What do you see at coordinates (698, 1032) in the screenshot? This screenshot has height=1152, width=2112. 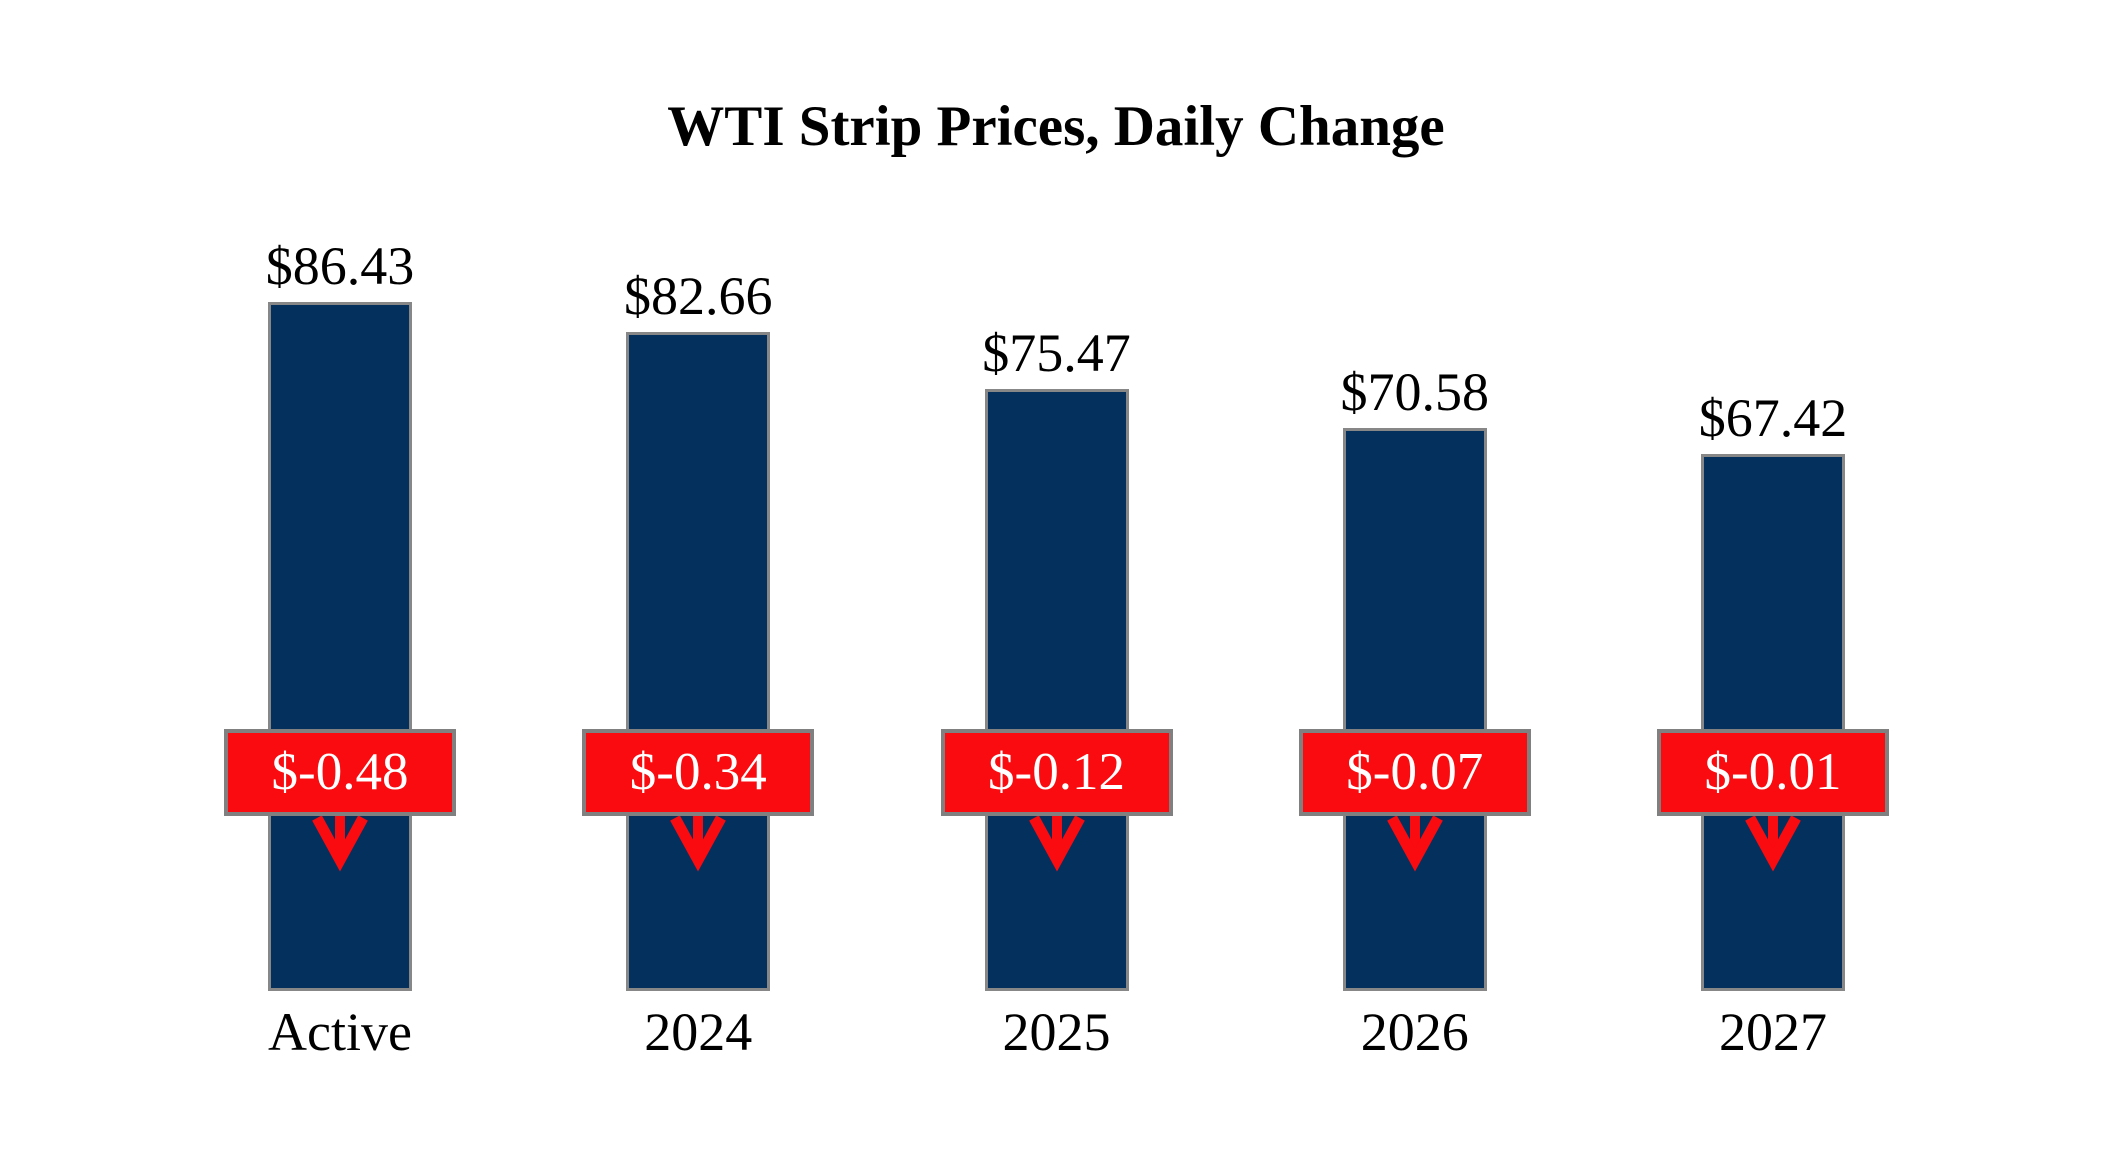 I see `category-label: 2024` at bounding box center [698, 1032].